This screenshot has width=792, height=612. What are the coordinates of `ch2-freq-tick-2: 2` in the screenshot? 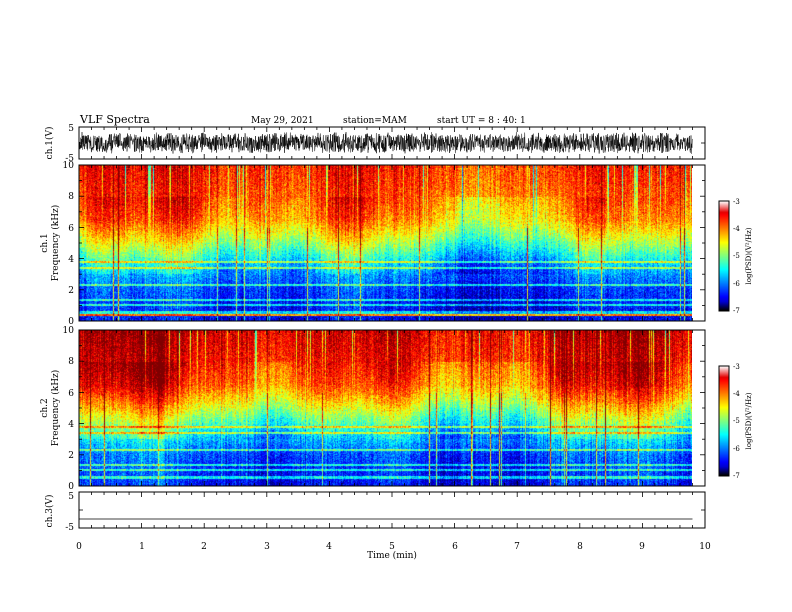 It's located at (71, 456).